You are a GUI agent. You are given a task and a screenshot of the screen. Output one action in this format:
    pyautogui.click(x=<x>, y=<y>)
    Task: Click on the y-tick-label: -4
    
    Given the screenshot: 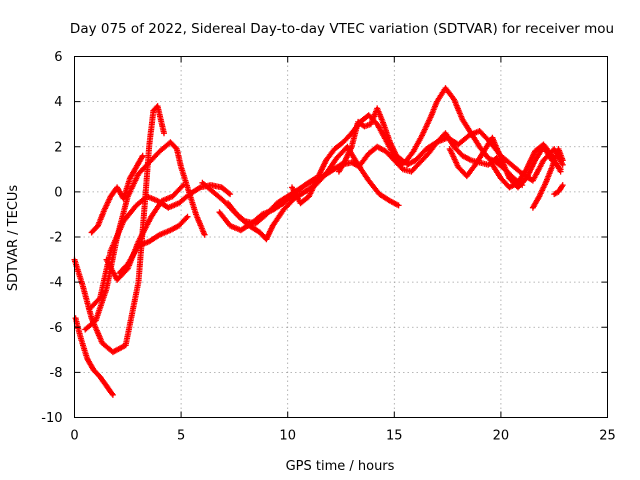 What is the action you would take?
    pyautogui.click(x=56, y=283)
    